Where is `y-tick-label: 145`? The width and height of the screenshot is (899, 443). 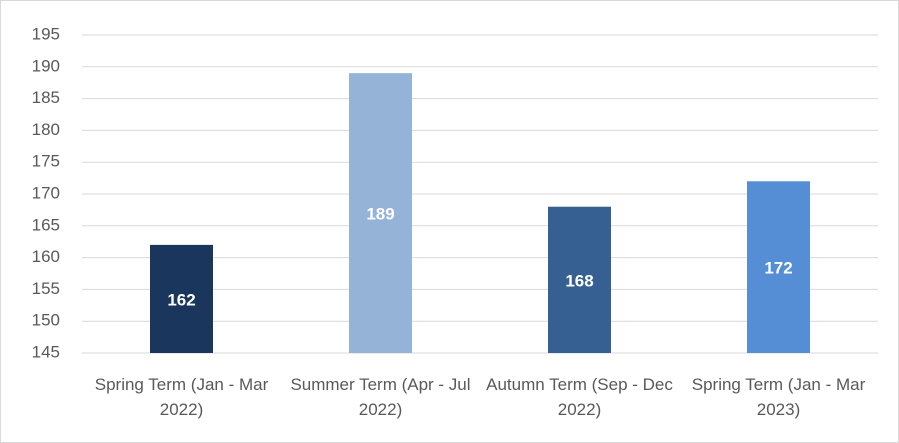 y-tick-label: 145 is located at coordinates (46, 351).